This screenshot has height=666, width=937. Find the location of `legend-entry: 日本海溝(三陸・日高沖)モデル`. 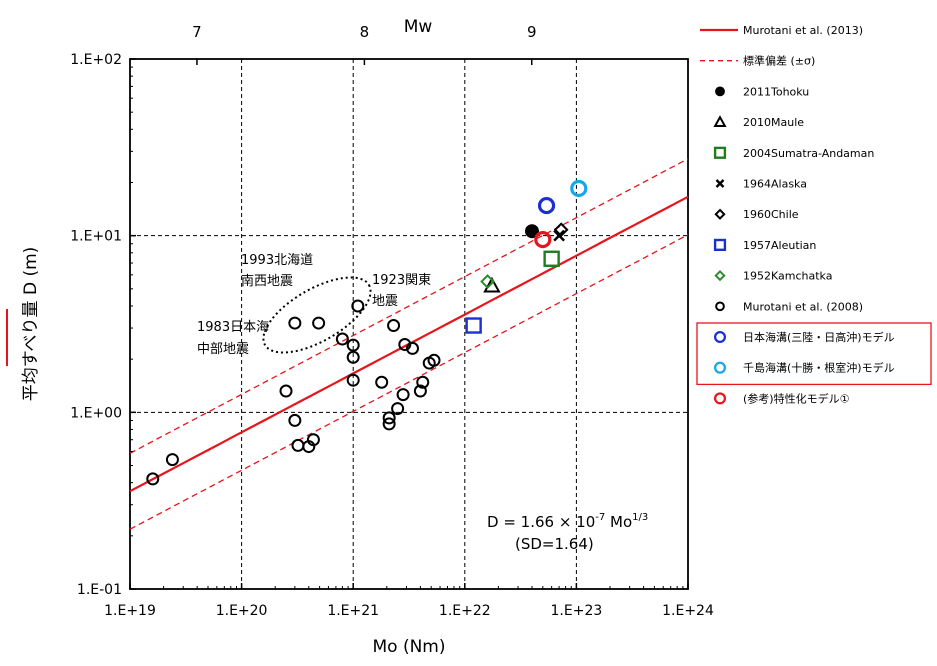

legend-entry: 日本海溝(三陸・日高沖)モデル is located at coordinates (804, 337).